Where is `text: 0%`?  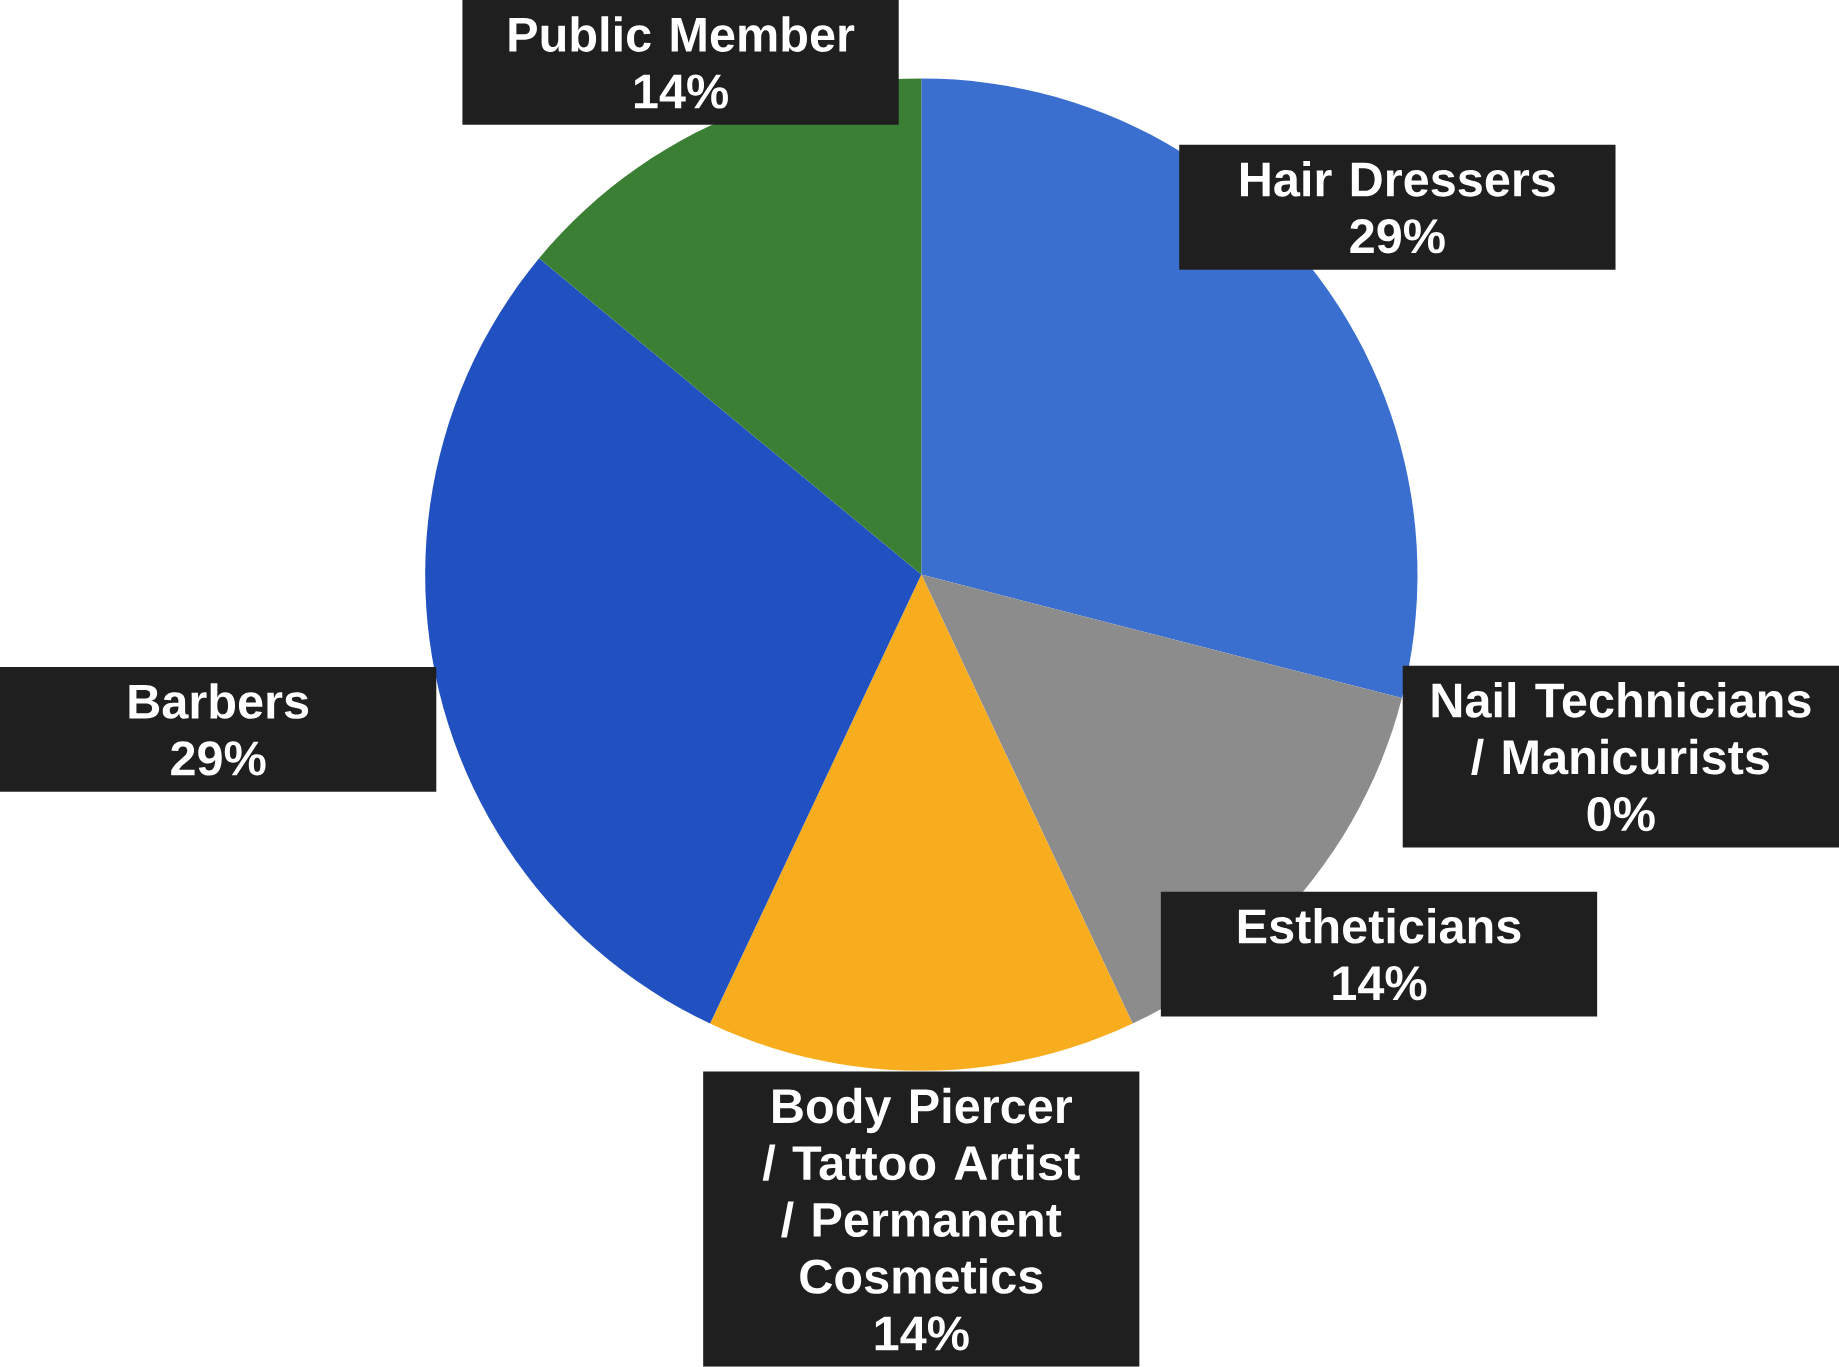
text: 0% is located at coordinates (1621, 814).